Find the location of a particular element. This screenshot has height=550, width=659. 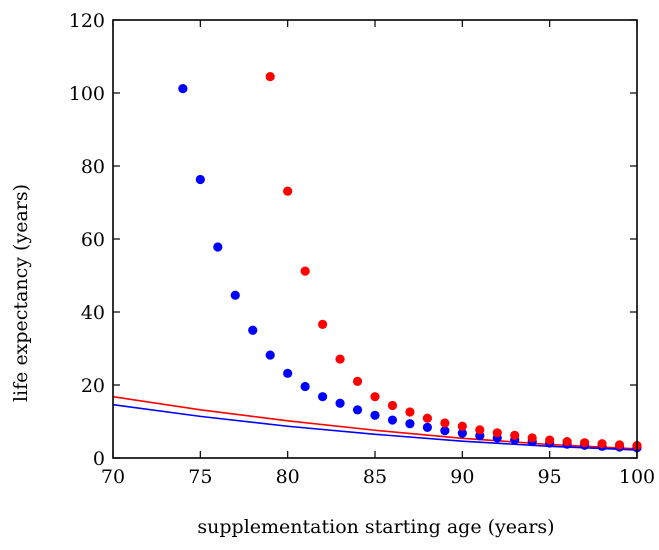

y-tick-label-4: 80 is located at coordinates (93, 167).